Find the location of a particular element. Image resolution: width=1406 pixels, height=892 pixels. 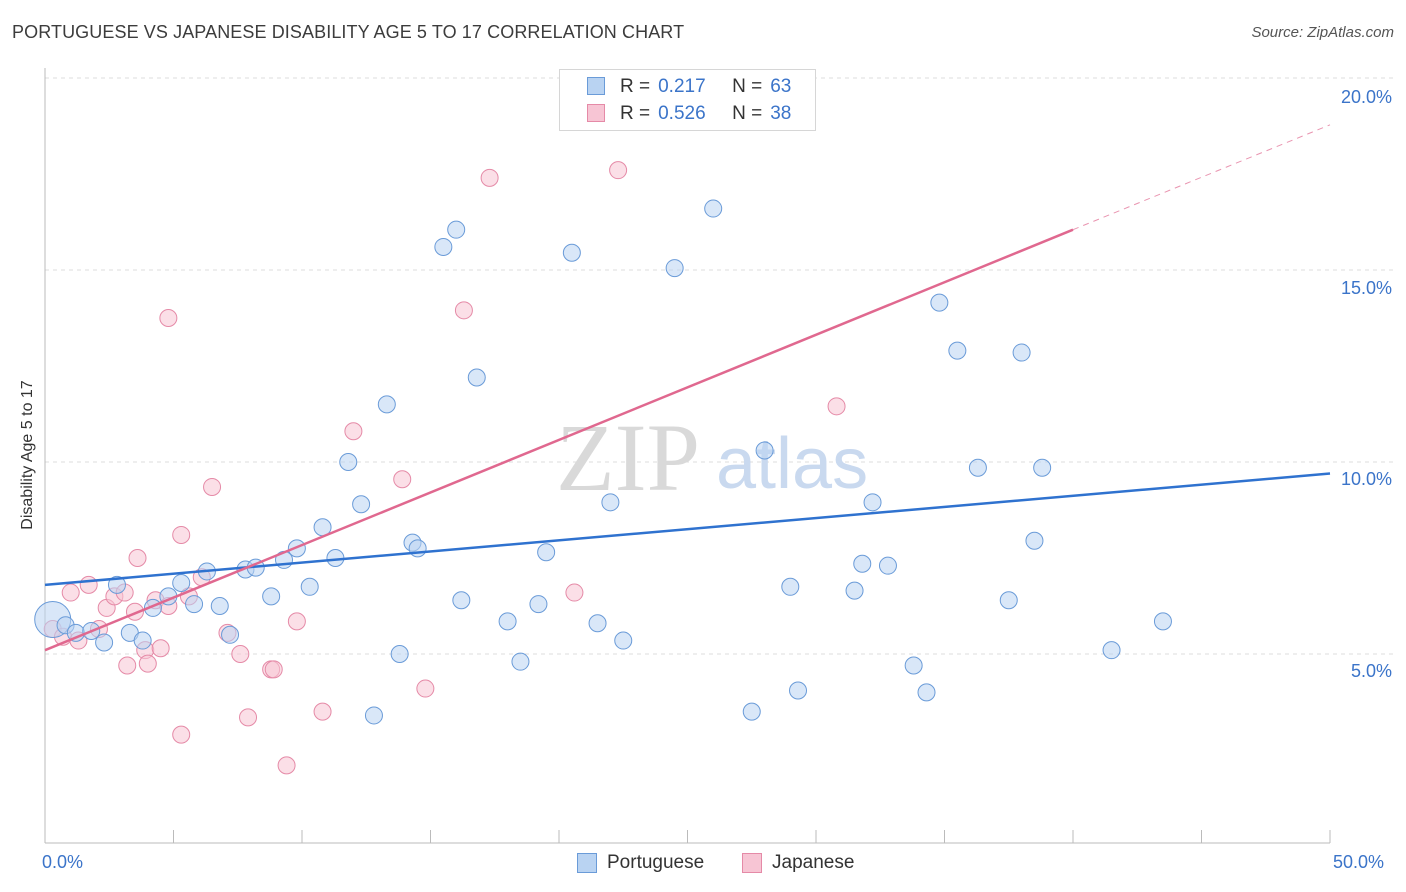

legend-item-portuguese: Portuguese is located at coordinates (640, 863).